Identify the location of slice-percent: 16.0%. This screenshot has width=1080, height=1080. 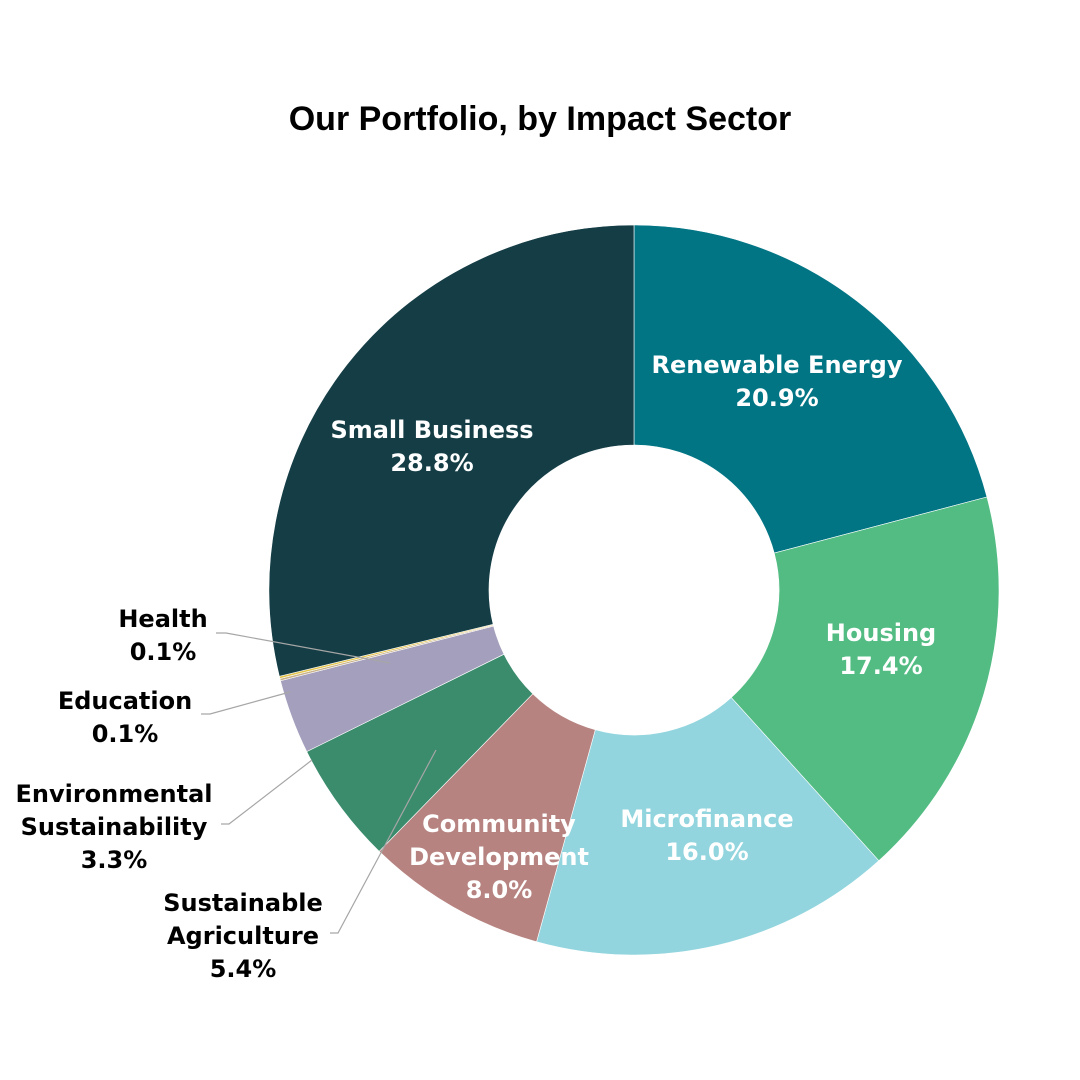
(706, 852).